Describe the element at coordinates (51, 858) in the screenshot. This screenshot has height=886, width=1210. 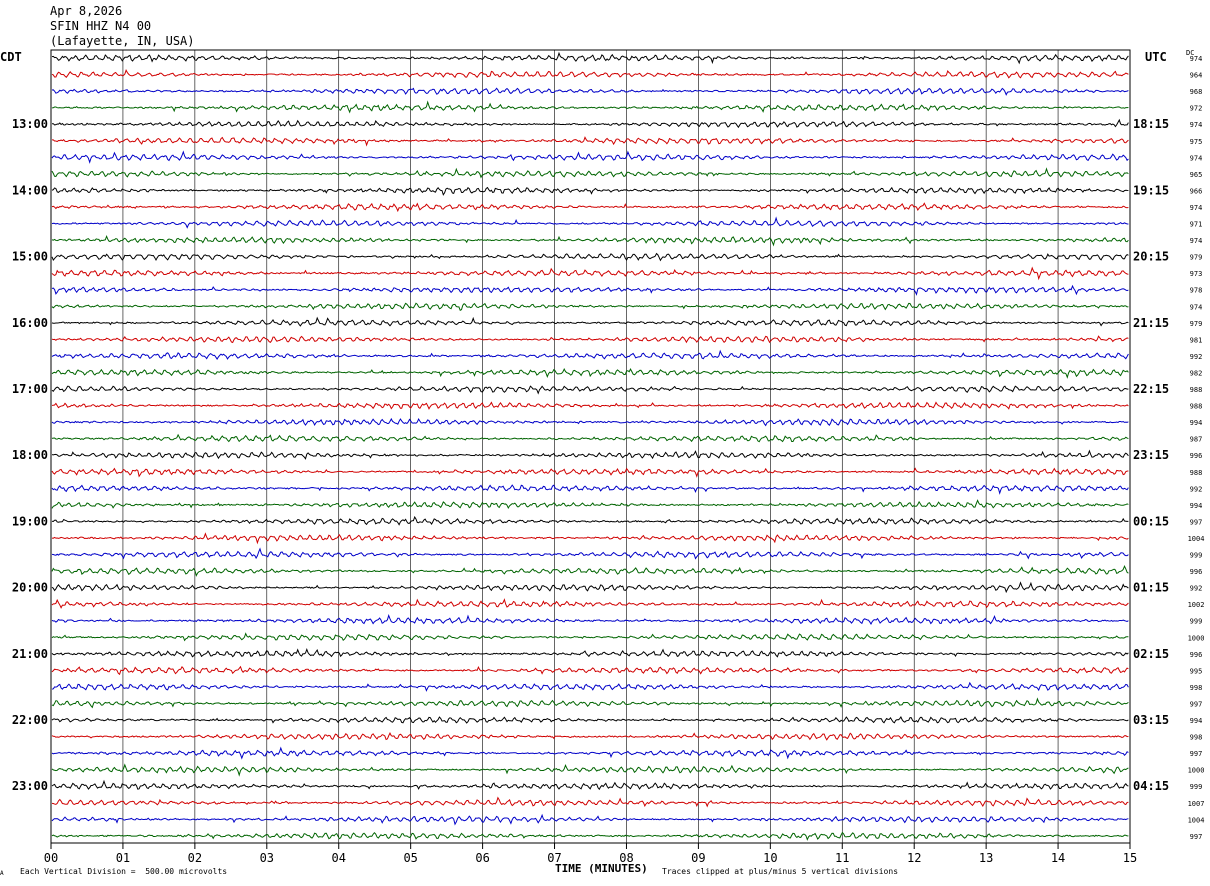
I see `x-tick-label: 00` at that location.